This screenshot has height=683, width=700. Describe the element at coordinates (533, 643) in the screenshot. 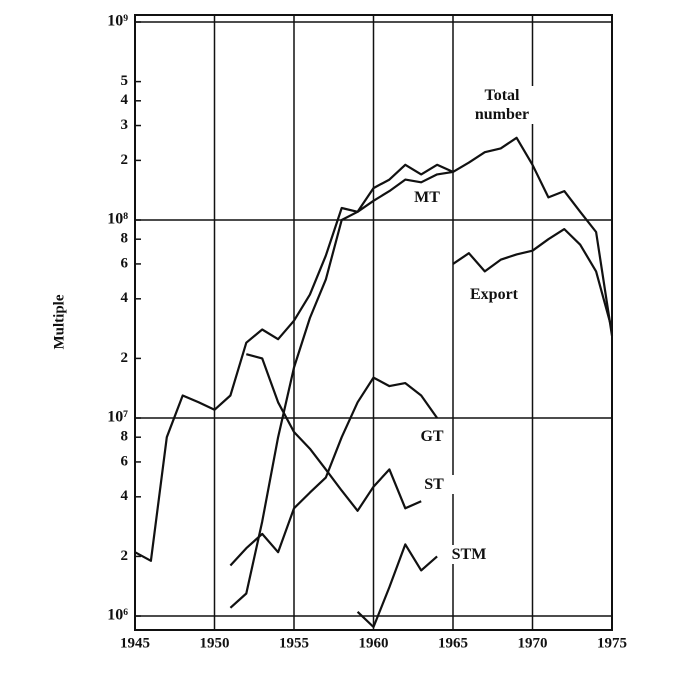

I see `x-tick-label: 1970` at that location.